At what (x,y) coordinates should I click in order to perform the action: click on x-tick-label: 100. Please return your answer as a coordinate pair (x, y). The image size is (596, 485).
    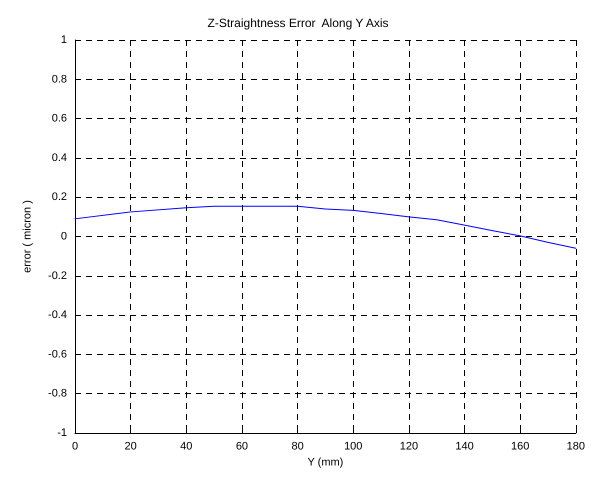
    Looking at the image, I should click on (353, 446).